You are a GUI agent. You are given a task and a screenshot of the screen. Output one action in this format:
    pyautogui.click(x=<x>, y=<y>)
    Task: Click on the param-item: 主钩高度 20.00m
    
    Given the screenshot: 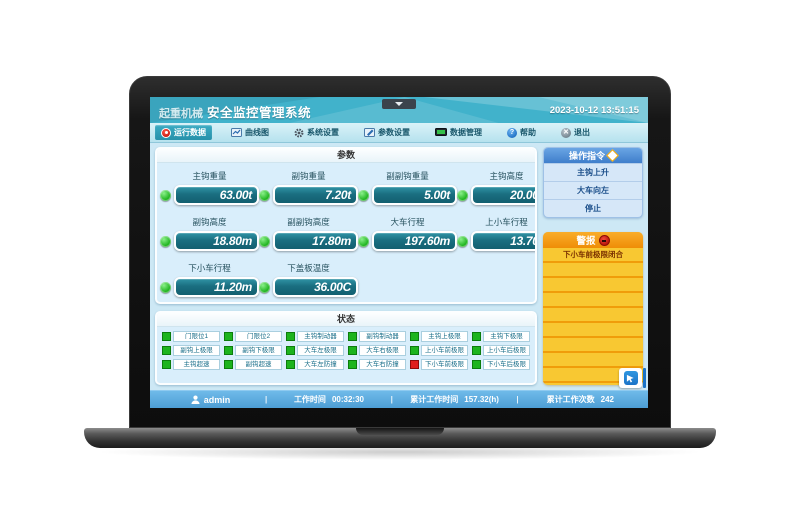 What is the action you would take?
    pyautogui.click(x=496, y=187)
    